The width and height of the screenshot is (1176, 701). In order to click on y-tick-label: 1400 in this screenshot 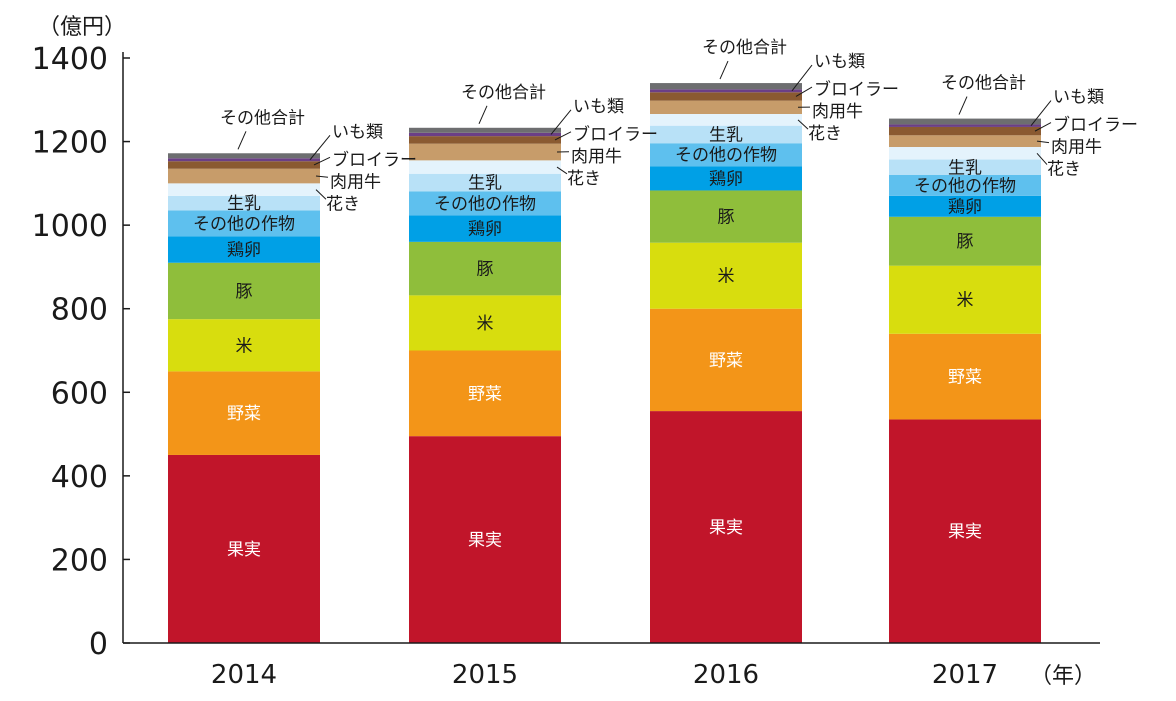, I will do `click(70, 59)`.